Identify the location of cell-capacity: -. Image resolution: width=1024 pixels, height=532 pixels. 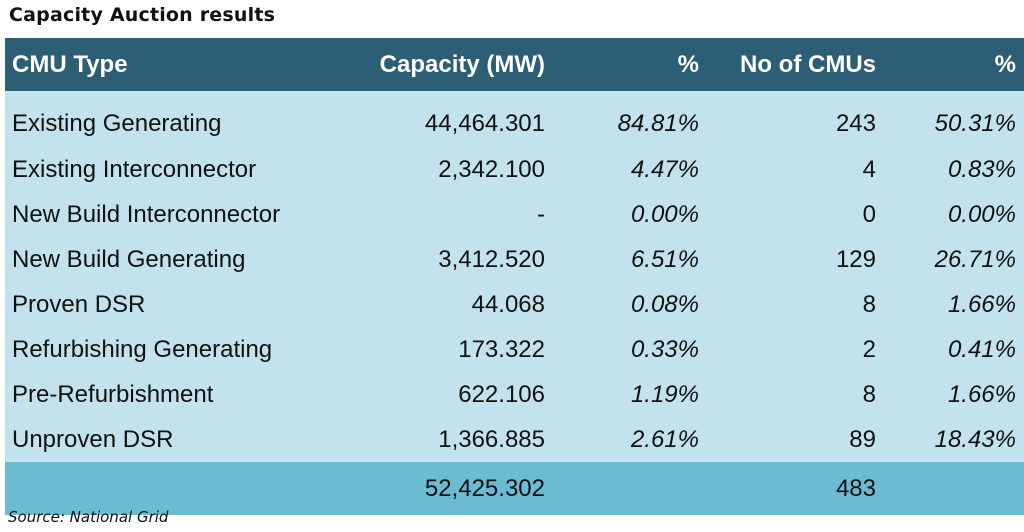
(435, 214).